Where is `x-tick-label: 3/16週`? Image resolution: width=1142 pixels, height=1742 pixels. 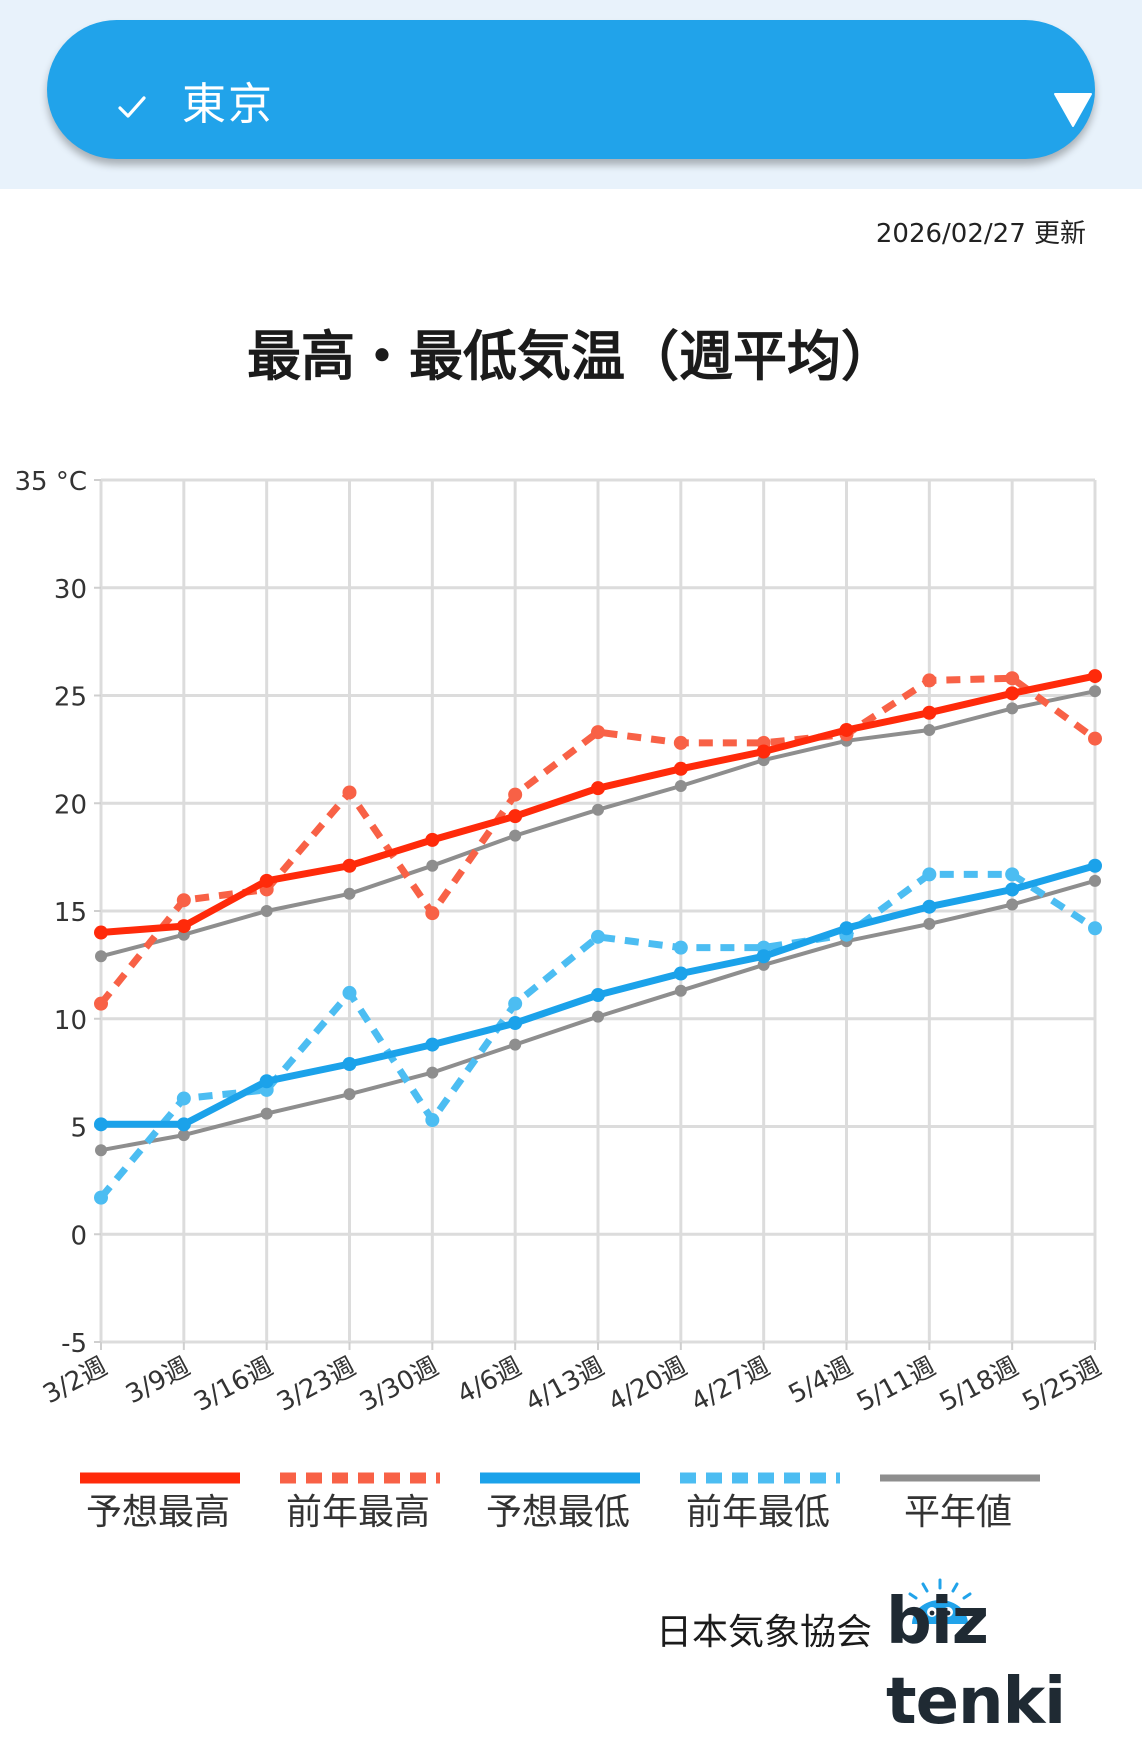
x-tick-label: 3/16週 is located at coordinates (233, 1385).